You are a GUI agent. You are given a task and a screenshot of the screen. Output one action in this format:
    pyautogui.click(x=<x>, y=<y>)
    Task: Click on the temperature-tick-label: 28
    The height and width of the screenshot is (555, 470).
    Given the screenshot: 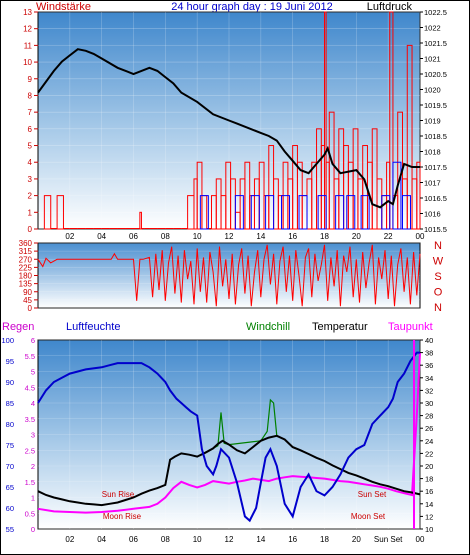 What is the action you would take?
    pyautogui.click(x=429, y=416)
    